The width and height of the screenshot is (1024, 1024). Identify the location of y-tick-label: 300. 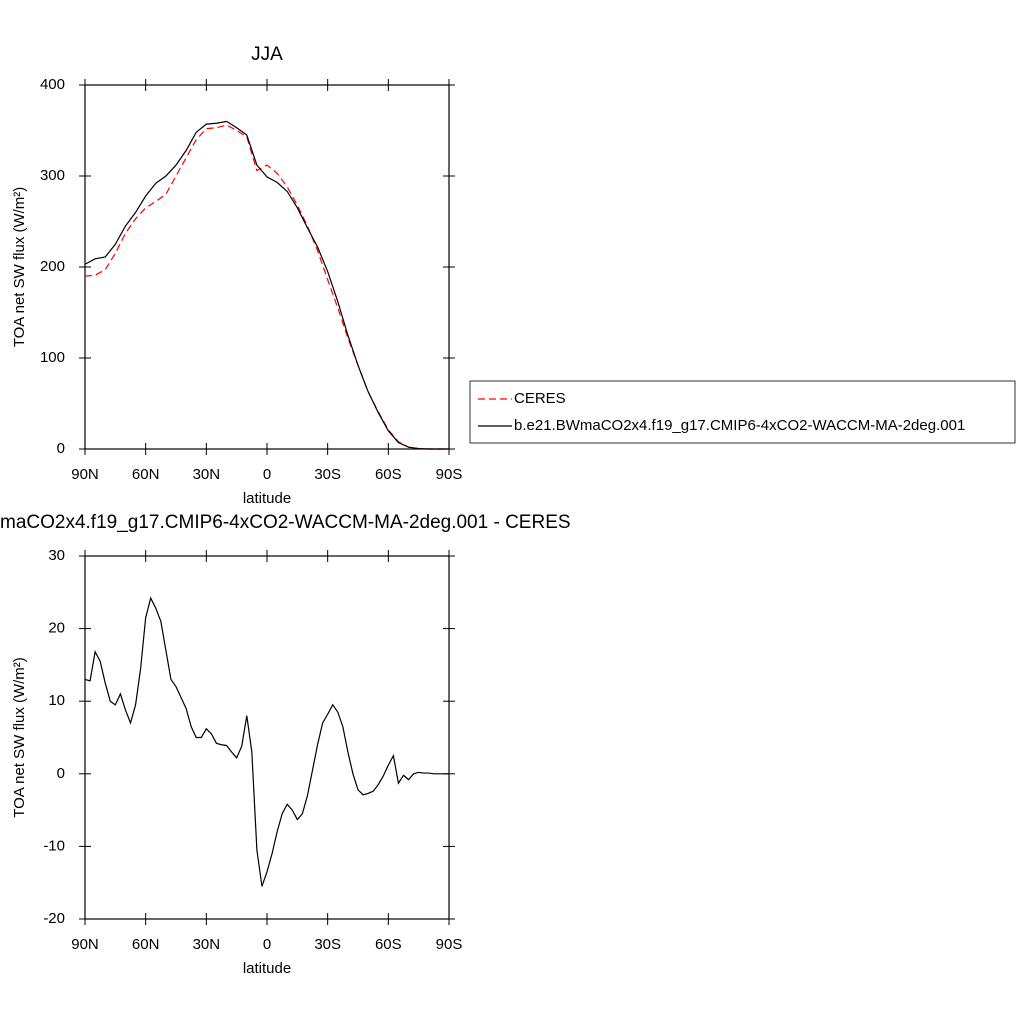
(52, 175).